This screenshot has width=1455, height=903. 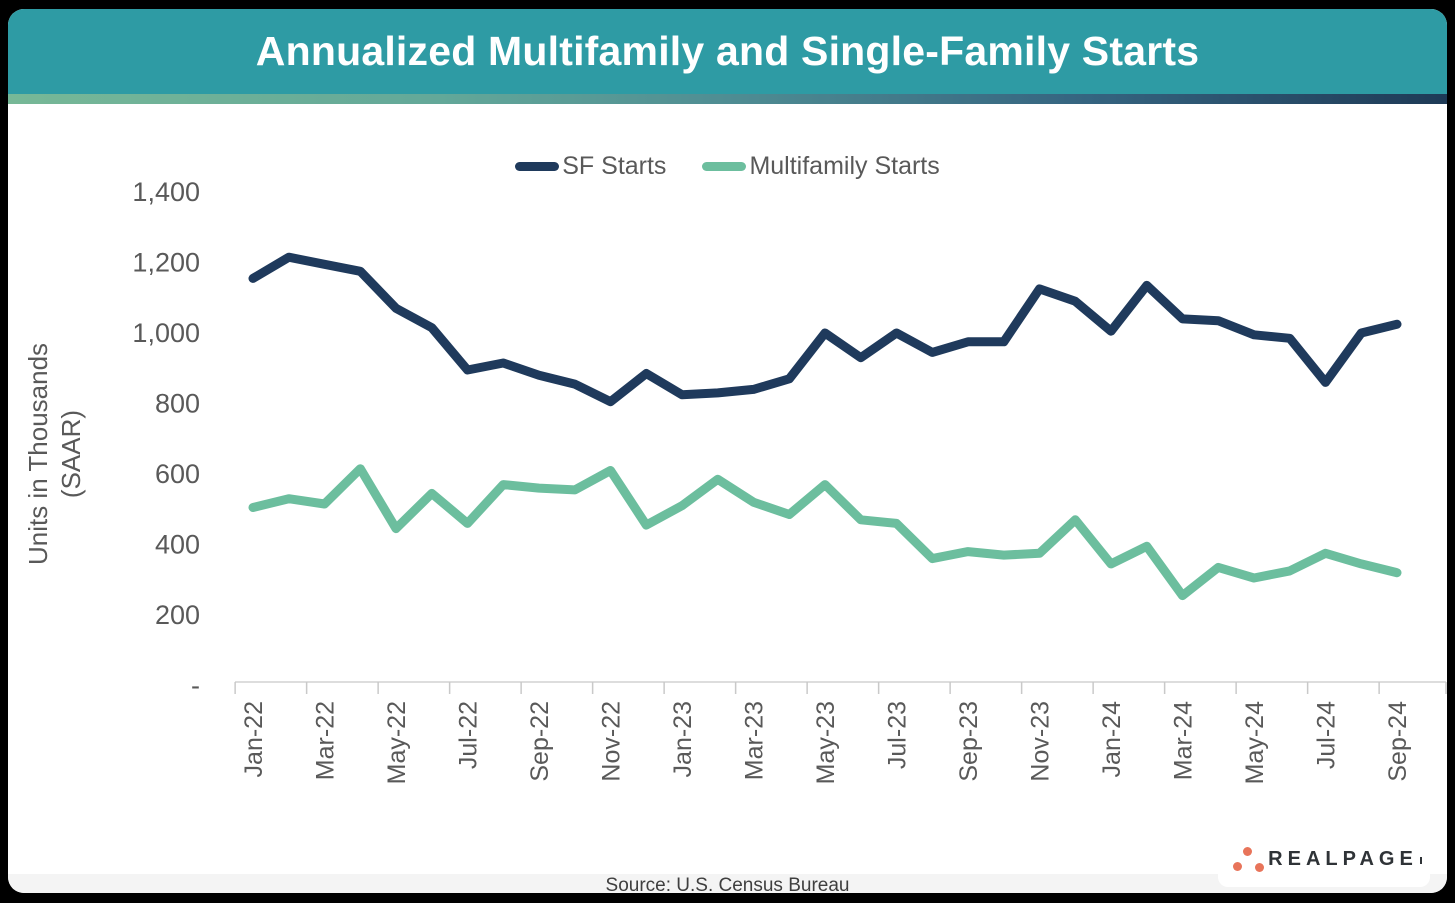 What do you see at coordinates (166, 333) in the screenshot?
I see `y-tick-label: 1,000` at bounding box center [166, 333].